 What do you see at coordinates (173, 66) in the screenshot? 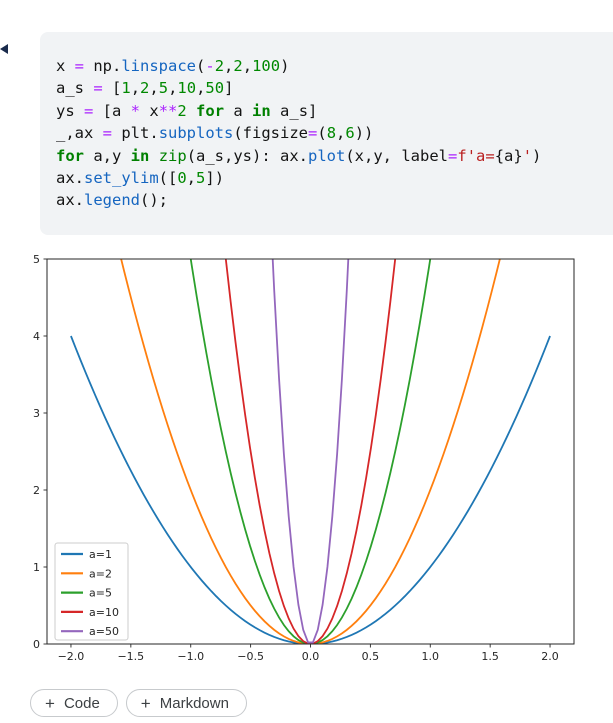
I see `code-line: x = np.linspace(-2,2,100)` at bounding box center [173, 66].